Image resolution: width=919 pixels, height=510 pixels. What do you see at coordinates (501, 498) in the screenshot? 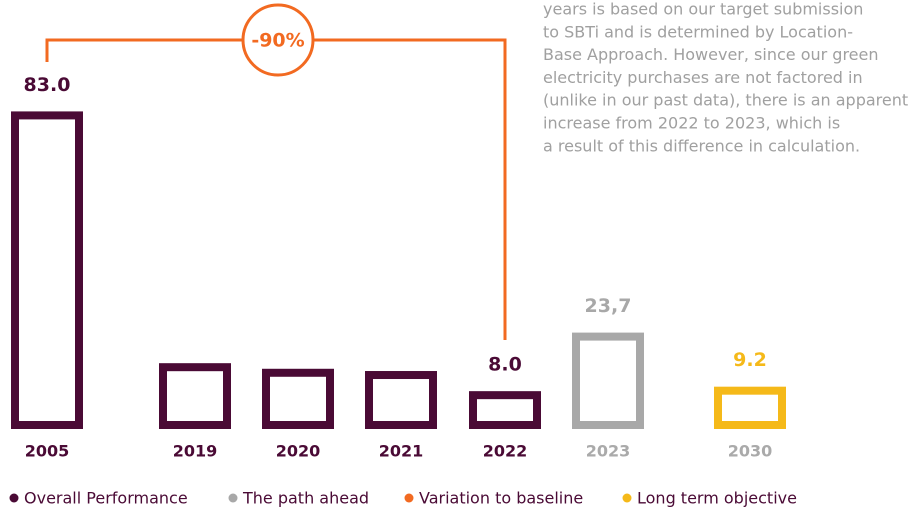
I see `legend-label: Variation to baseline` at bounding box center [501, 498].